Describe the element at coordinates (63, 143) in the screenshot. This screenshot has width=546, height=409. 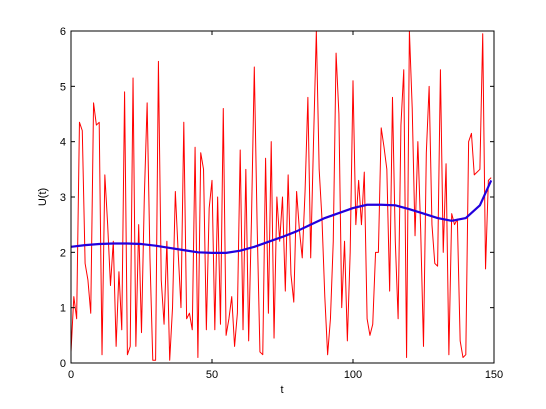
I see `y-tick-label: 4` at that location.